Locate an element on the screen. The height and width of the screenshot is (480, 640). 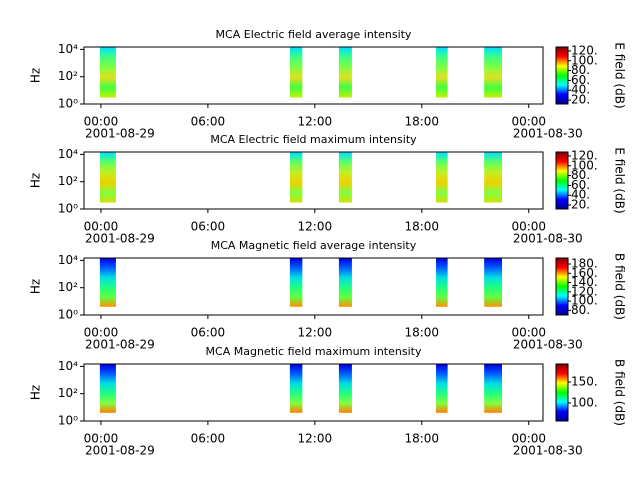
colorbar-label: B field (dB) is located at coordinates (620, 286).